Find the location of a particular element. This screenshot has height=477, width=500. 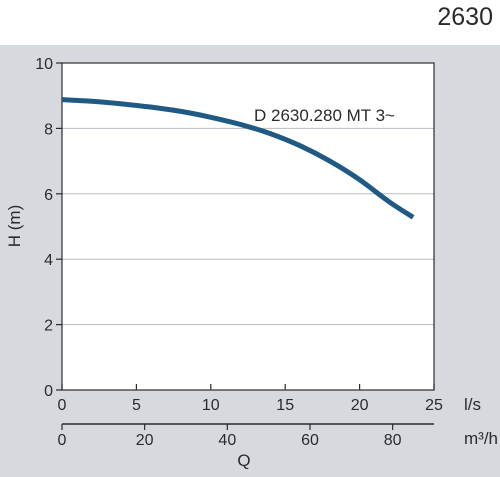

y-tick-label-8: 8 is located at coordinates (48, 129).